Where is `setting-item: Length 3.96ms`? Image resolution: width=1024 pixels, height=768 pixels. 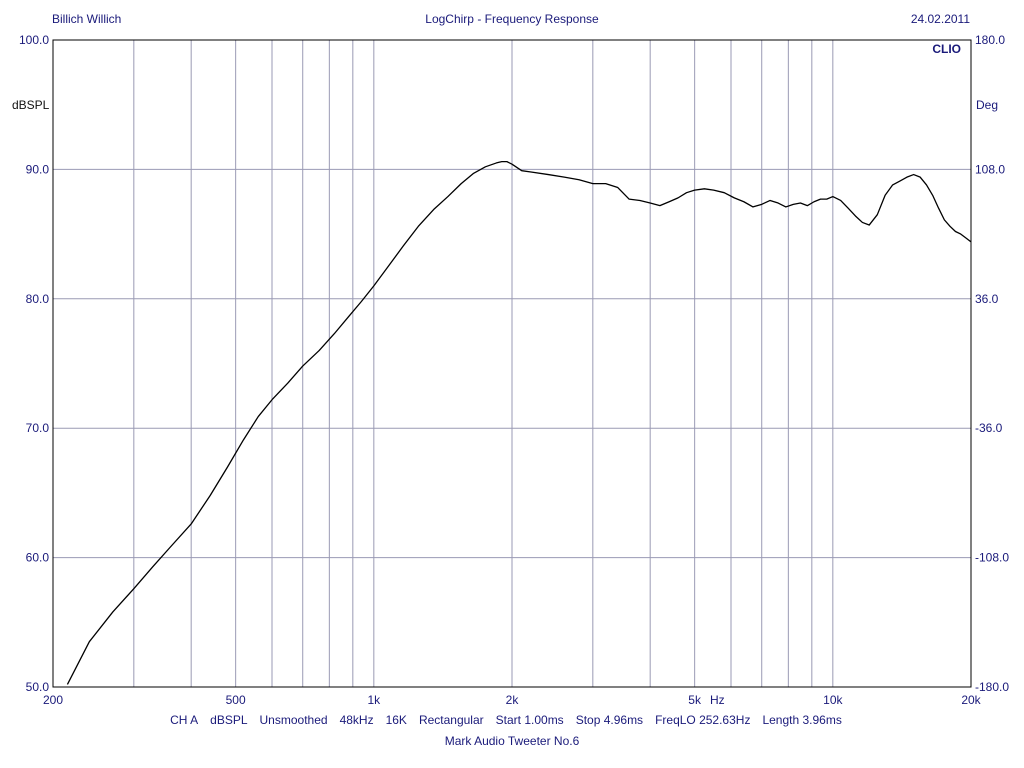
setting-item: Length 3.96ms is located at coordinates (802, 720).